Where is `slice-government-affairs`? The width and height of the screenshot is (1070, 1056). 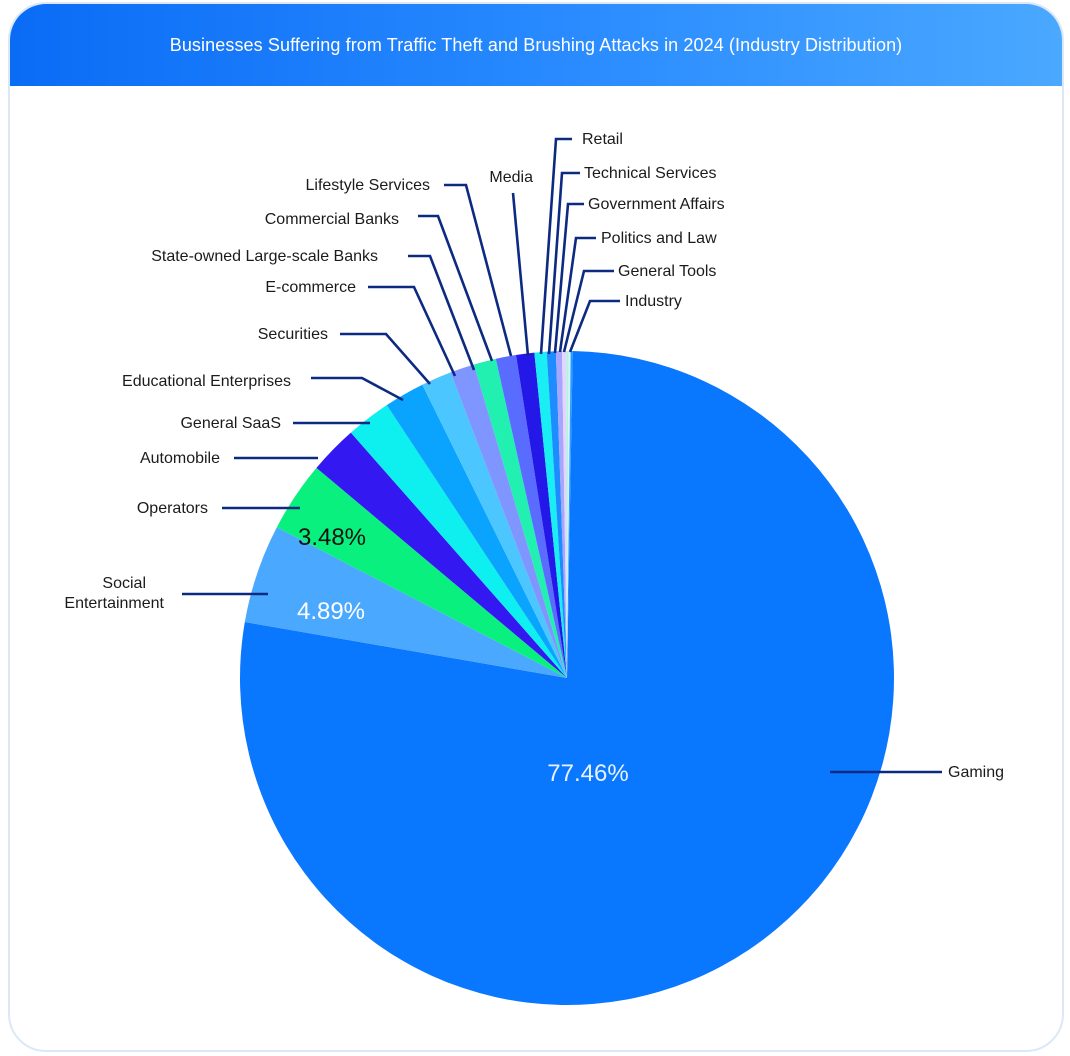 slice-government-affairs is located at coordinates (564, 514).